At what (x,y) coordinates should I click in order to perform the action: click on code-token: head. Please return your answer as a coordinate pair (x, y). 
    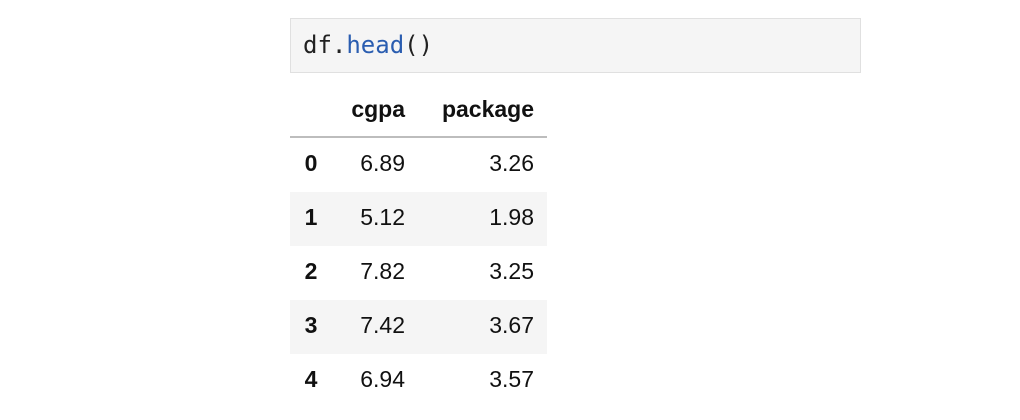
    Looking at the image, I should click on (375, 45).